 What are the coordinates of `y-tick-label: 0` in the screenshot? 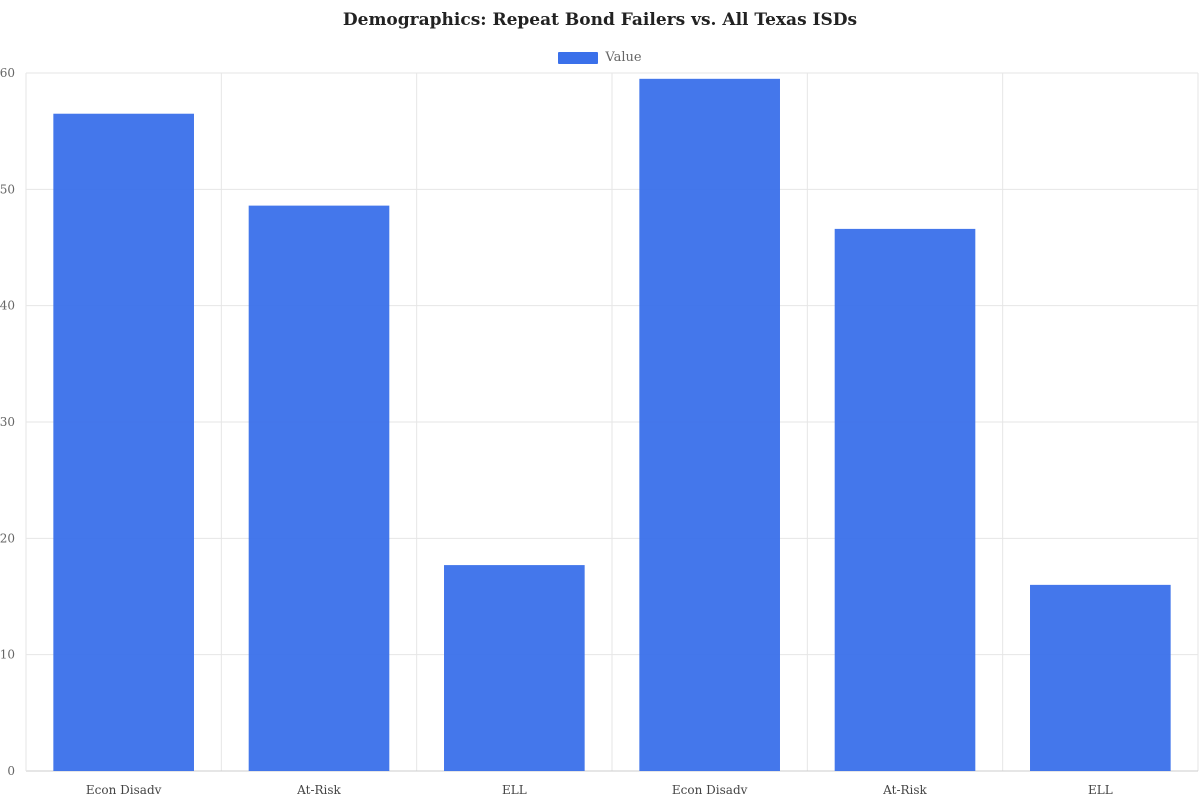 It's located at (11, 771).